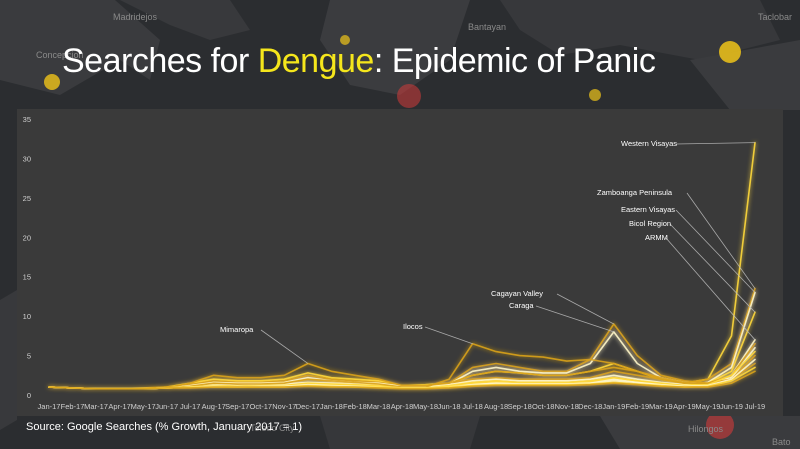 This screenshot has height=449, width=800. I want to click on x-tick-label: Jul-18, so click(472, 406).